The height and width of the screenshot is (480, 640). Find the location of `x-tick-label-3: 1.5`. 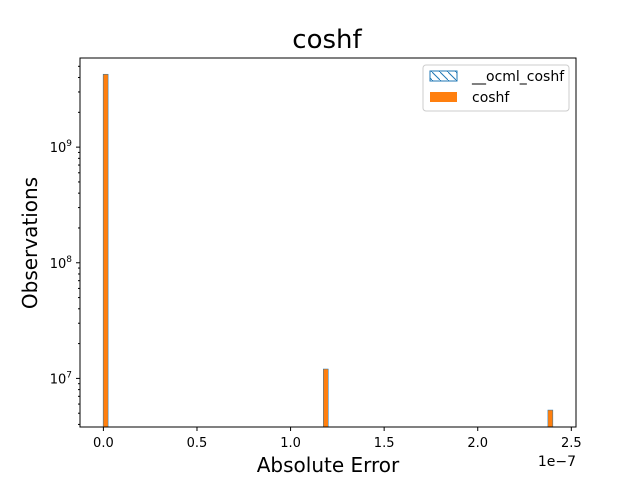

x-tick-label-3: 1.5 is located at coordinates (384, 443).